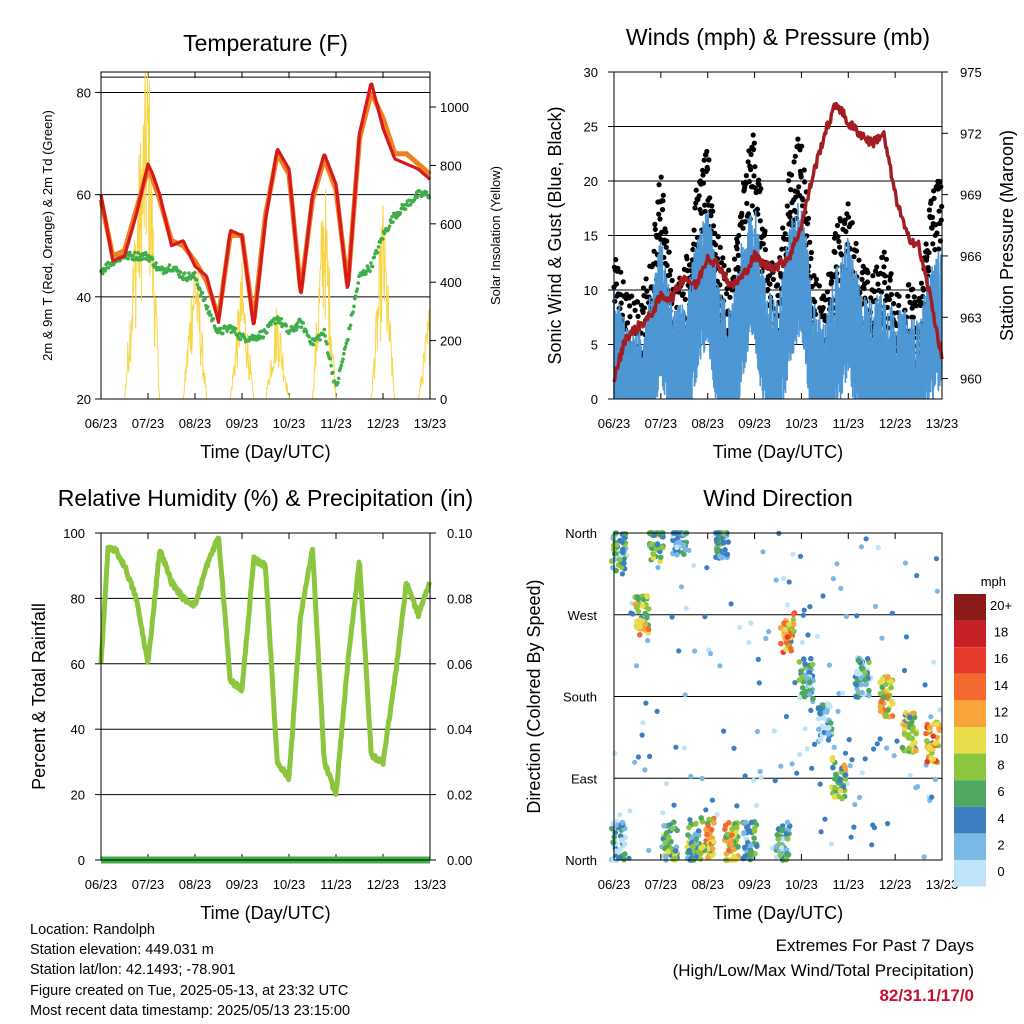 Image resolution: width=1024 pixels, height=1024 pixels. What do you see at coordinates (148, 884) in the screenshot?
I see `panel3-xtick-label: 07/23` at bounding box center [148, 884].